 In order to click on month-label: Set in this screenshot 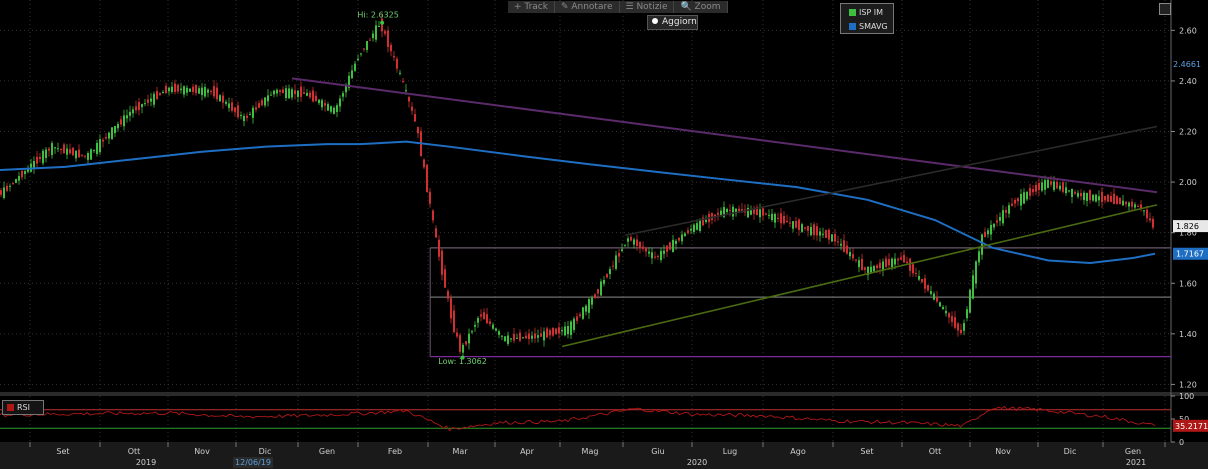, I will do `click(866, 451)`.